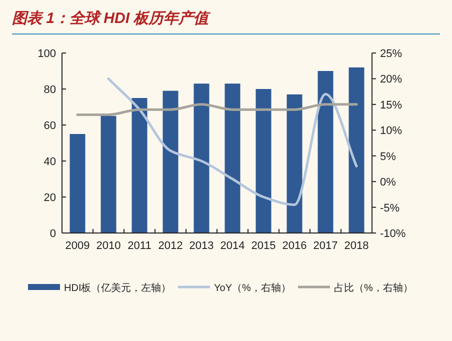 This screenshot has height=341, width=452. Describe the element at coordinates (391, 131) in the screenshot. I see `y2-tick-label: 10%` at that location.